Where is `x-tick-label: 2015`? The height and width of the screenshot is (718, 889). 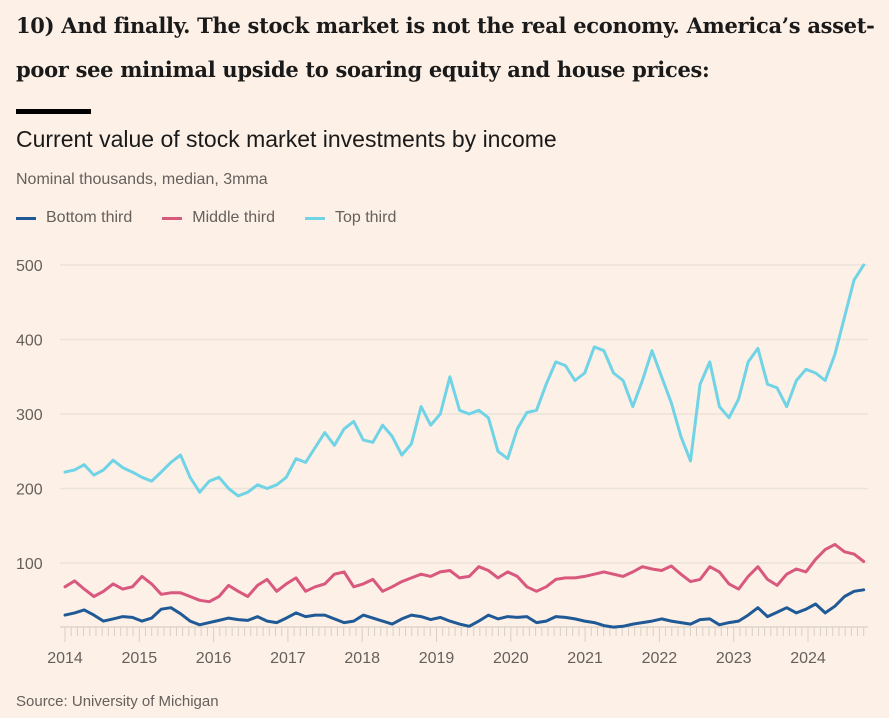
x-tick-label: 2015 is located at coordinates (140, 658).